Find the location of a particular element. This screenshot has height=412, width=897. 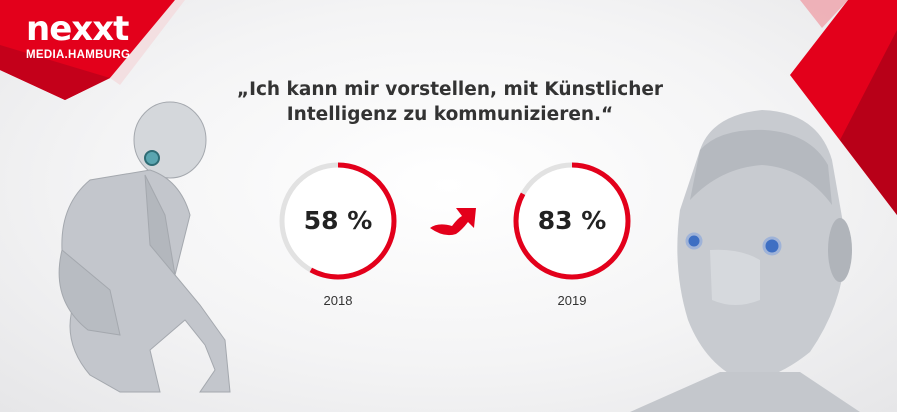

brand-logo: nexxt MEDIA.HAMBURG is located at coordinates (78, 36).